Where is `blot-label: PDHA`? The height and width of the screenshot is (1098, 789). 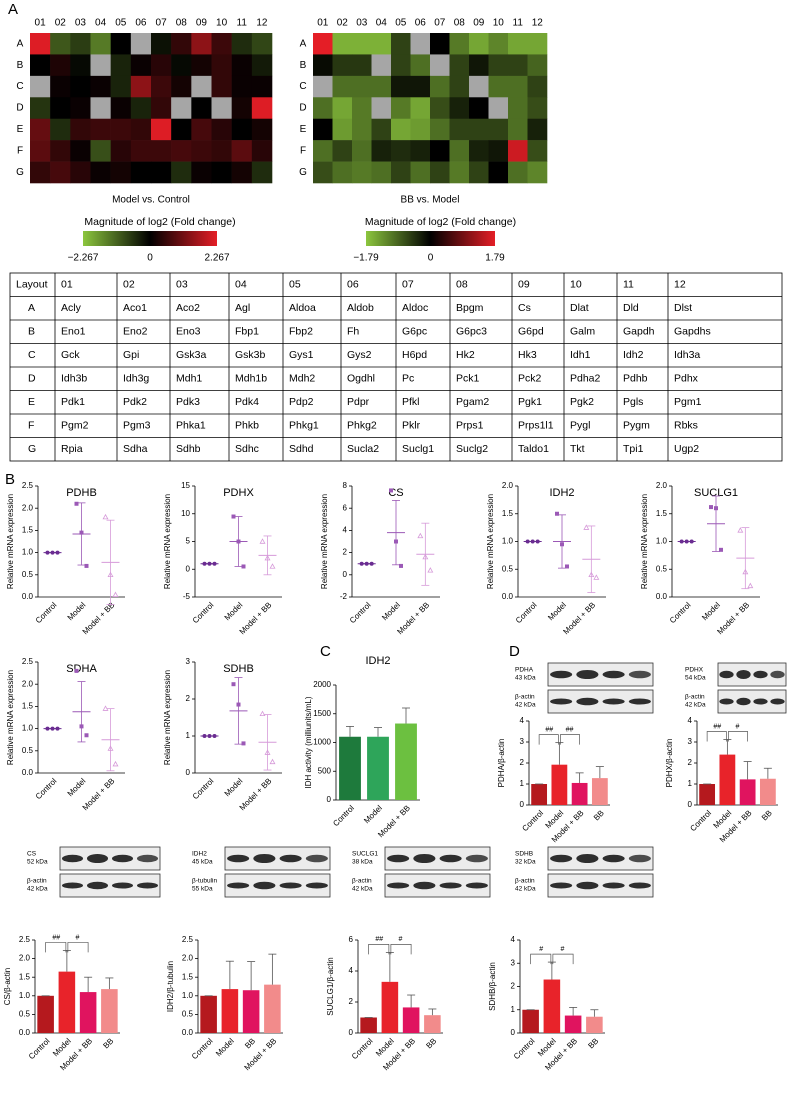
blot-label: PDHA is located at coordinates (524, 670).